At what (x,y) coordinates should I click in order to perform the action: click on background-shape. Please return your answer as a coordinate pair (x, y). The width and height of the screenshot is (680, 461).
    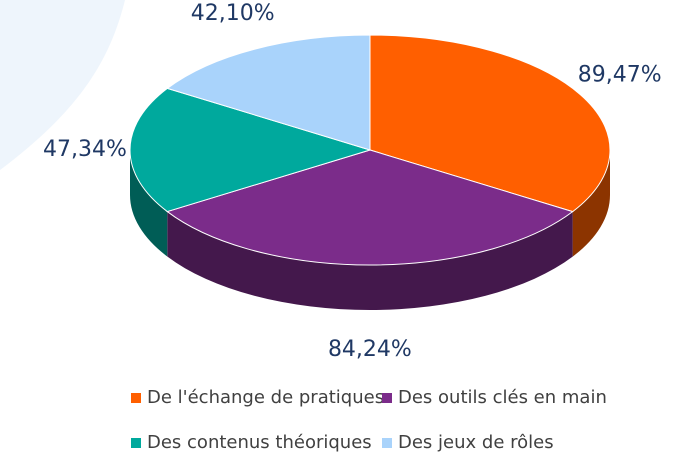
    Looking at the image, I should click on (62, 85).